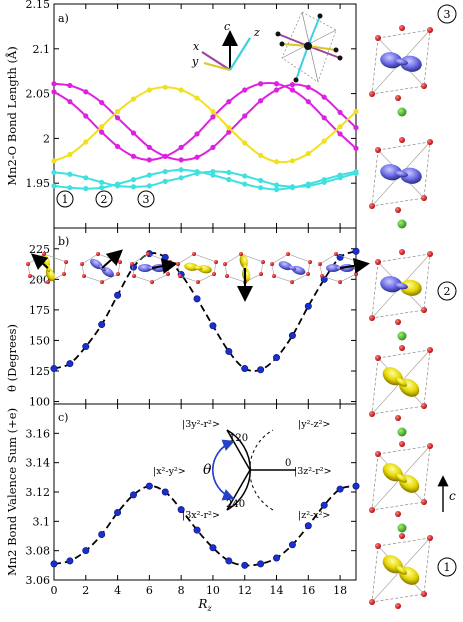 Image resolution: width=463 pixels, height=622 pixels. Describe the element at coordinates (39, 402) in the screenshot. I see `y-tick-label: 100` at that location.